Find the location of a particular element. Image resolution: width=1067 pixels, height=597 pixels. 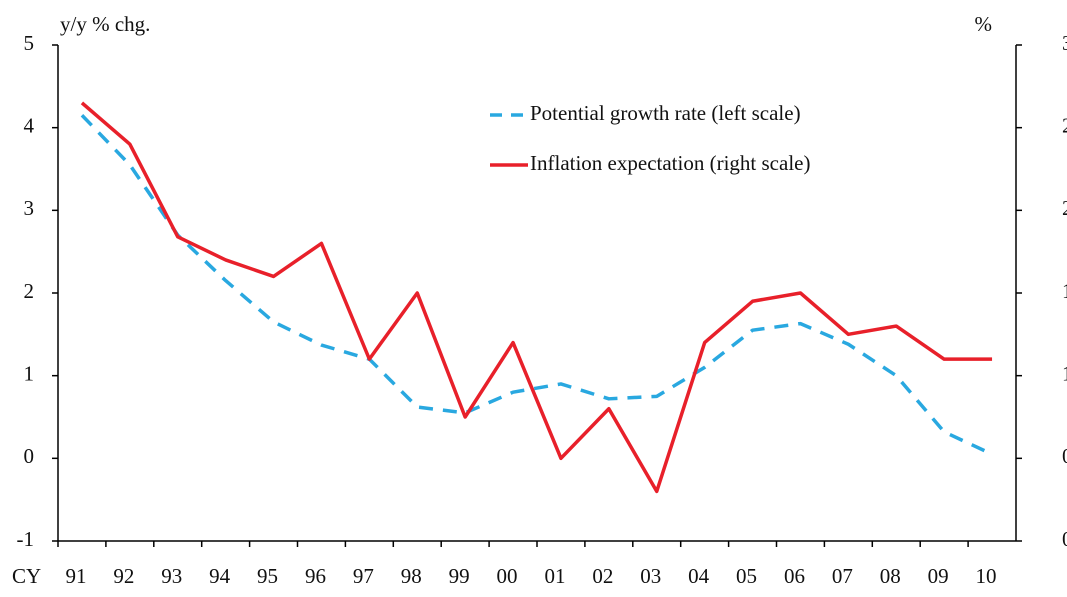

y2-tick-label: 1.5 is located at coordinates (1064, 291).